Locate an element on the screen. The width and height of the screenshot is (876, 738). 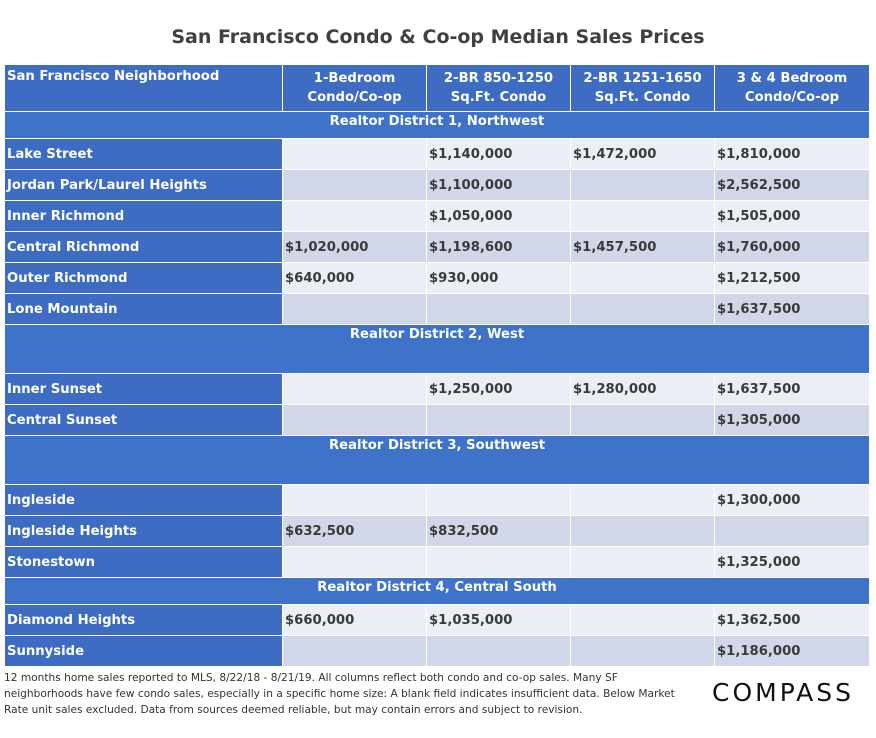
price-cell: $660,000 is located at coordinates (354, 620).